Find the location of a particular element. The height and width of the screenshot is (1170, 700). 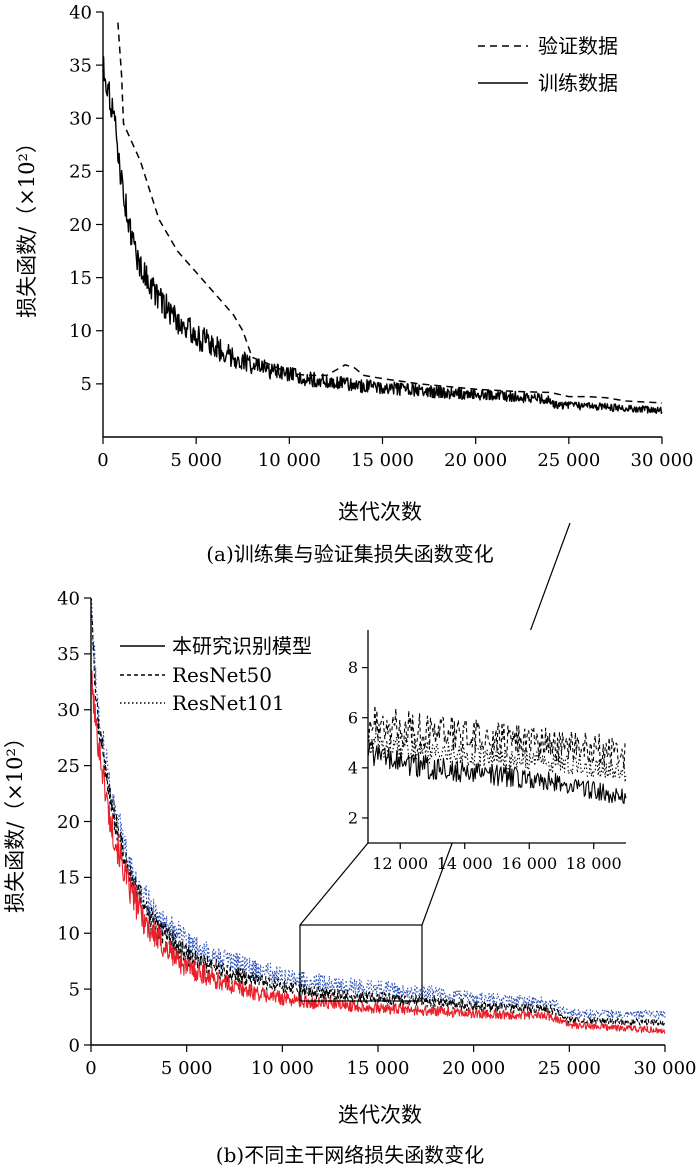

inset-y-tick-label: 2 is located at coordinates (353, 818).